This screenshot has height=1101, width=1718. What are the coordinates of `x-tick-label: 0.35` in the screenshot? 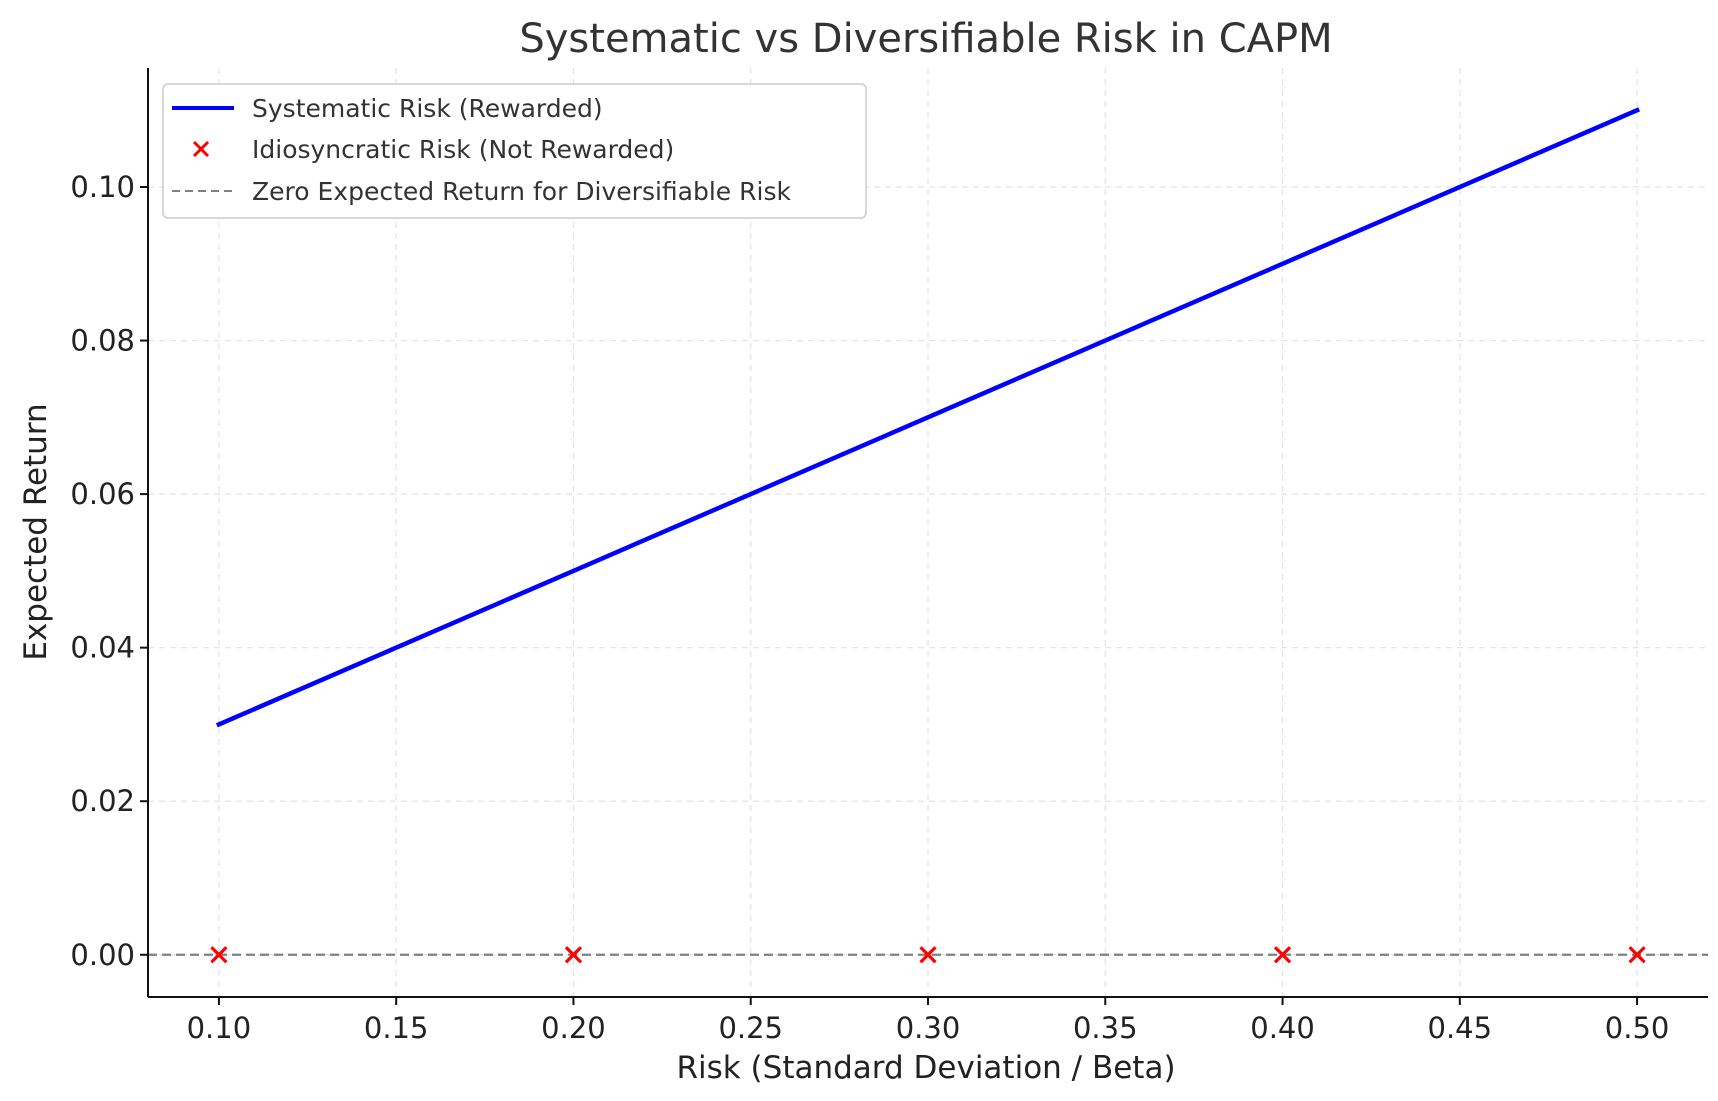 It's located at (1105, 1028).